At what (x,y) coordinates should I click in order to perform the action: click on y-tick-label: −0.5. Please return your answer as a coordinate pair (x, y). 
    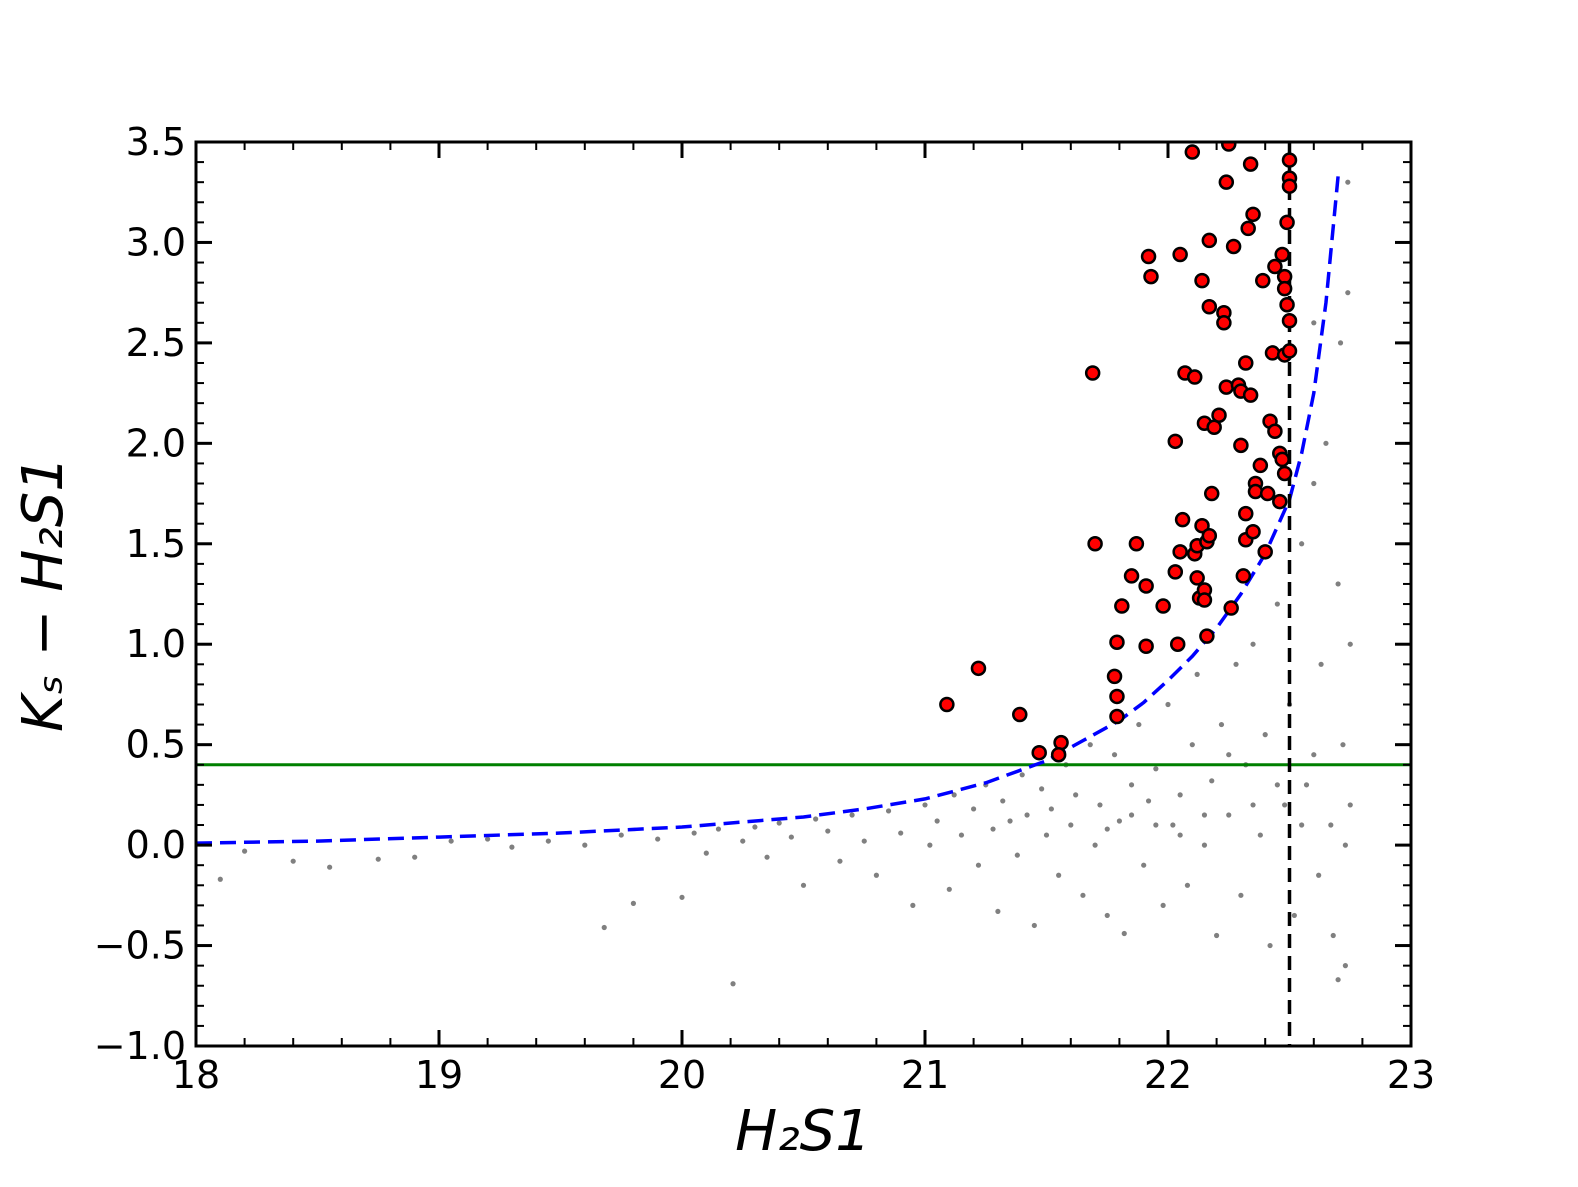
    Looking at the image, I should click on (140, 946).